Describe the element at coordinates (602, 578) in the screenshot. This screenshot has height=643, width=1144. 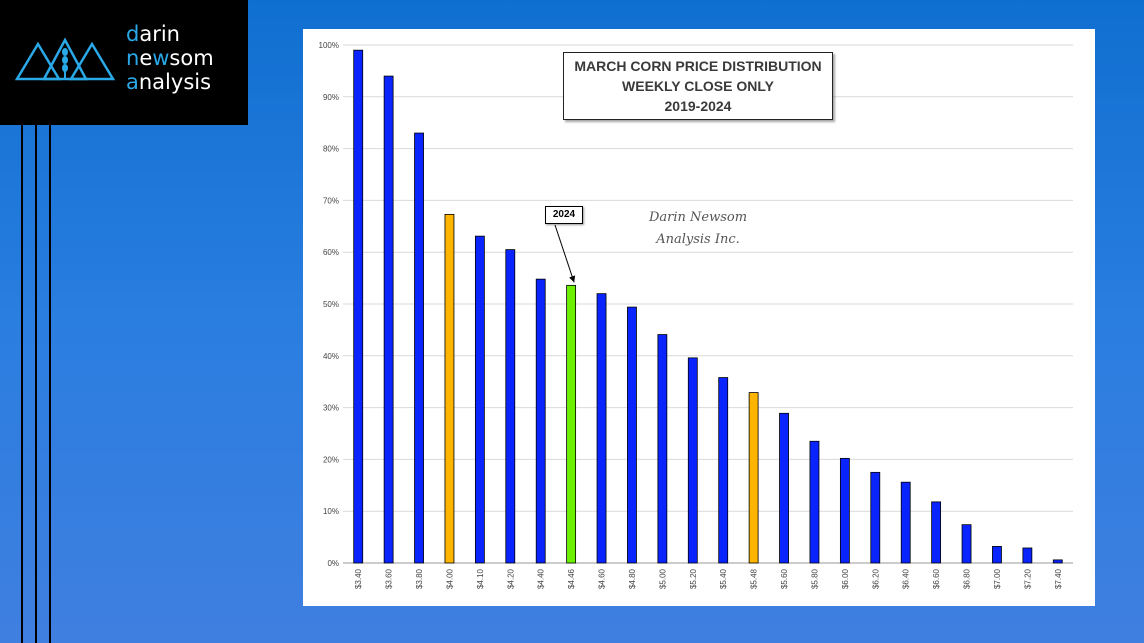
I see `x-tick-label: $4.60` at that location.